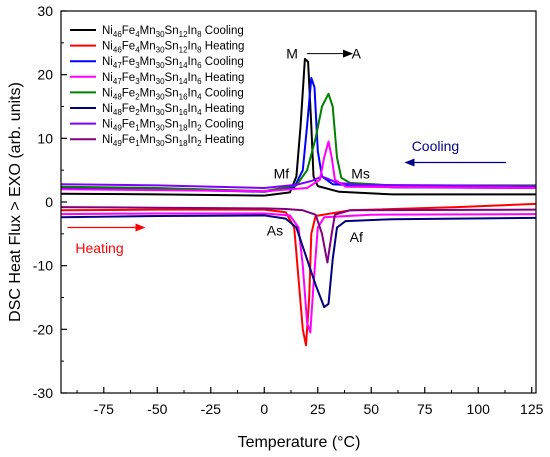 This screenshot has height=457, width=550. What do you see at coordinates (45, 138) in the screenshot?
I see `y-tick-label: 10` at bounding box center [45, 138].